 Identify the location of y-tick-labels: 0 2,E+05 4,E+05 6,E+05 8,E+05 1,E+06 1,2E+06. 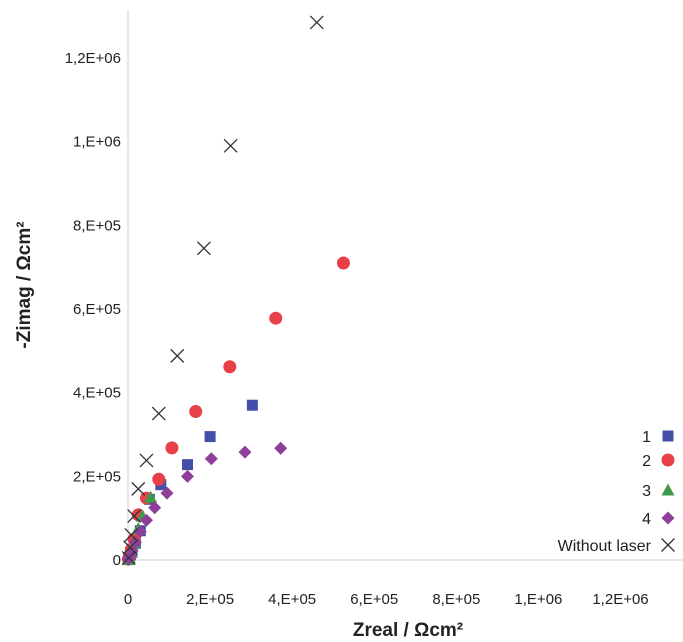
(93, 309).